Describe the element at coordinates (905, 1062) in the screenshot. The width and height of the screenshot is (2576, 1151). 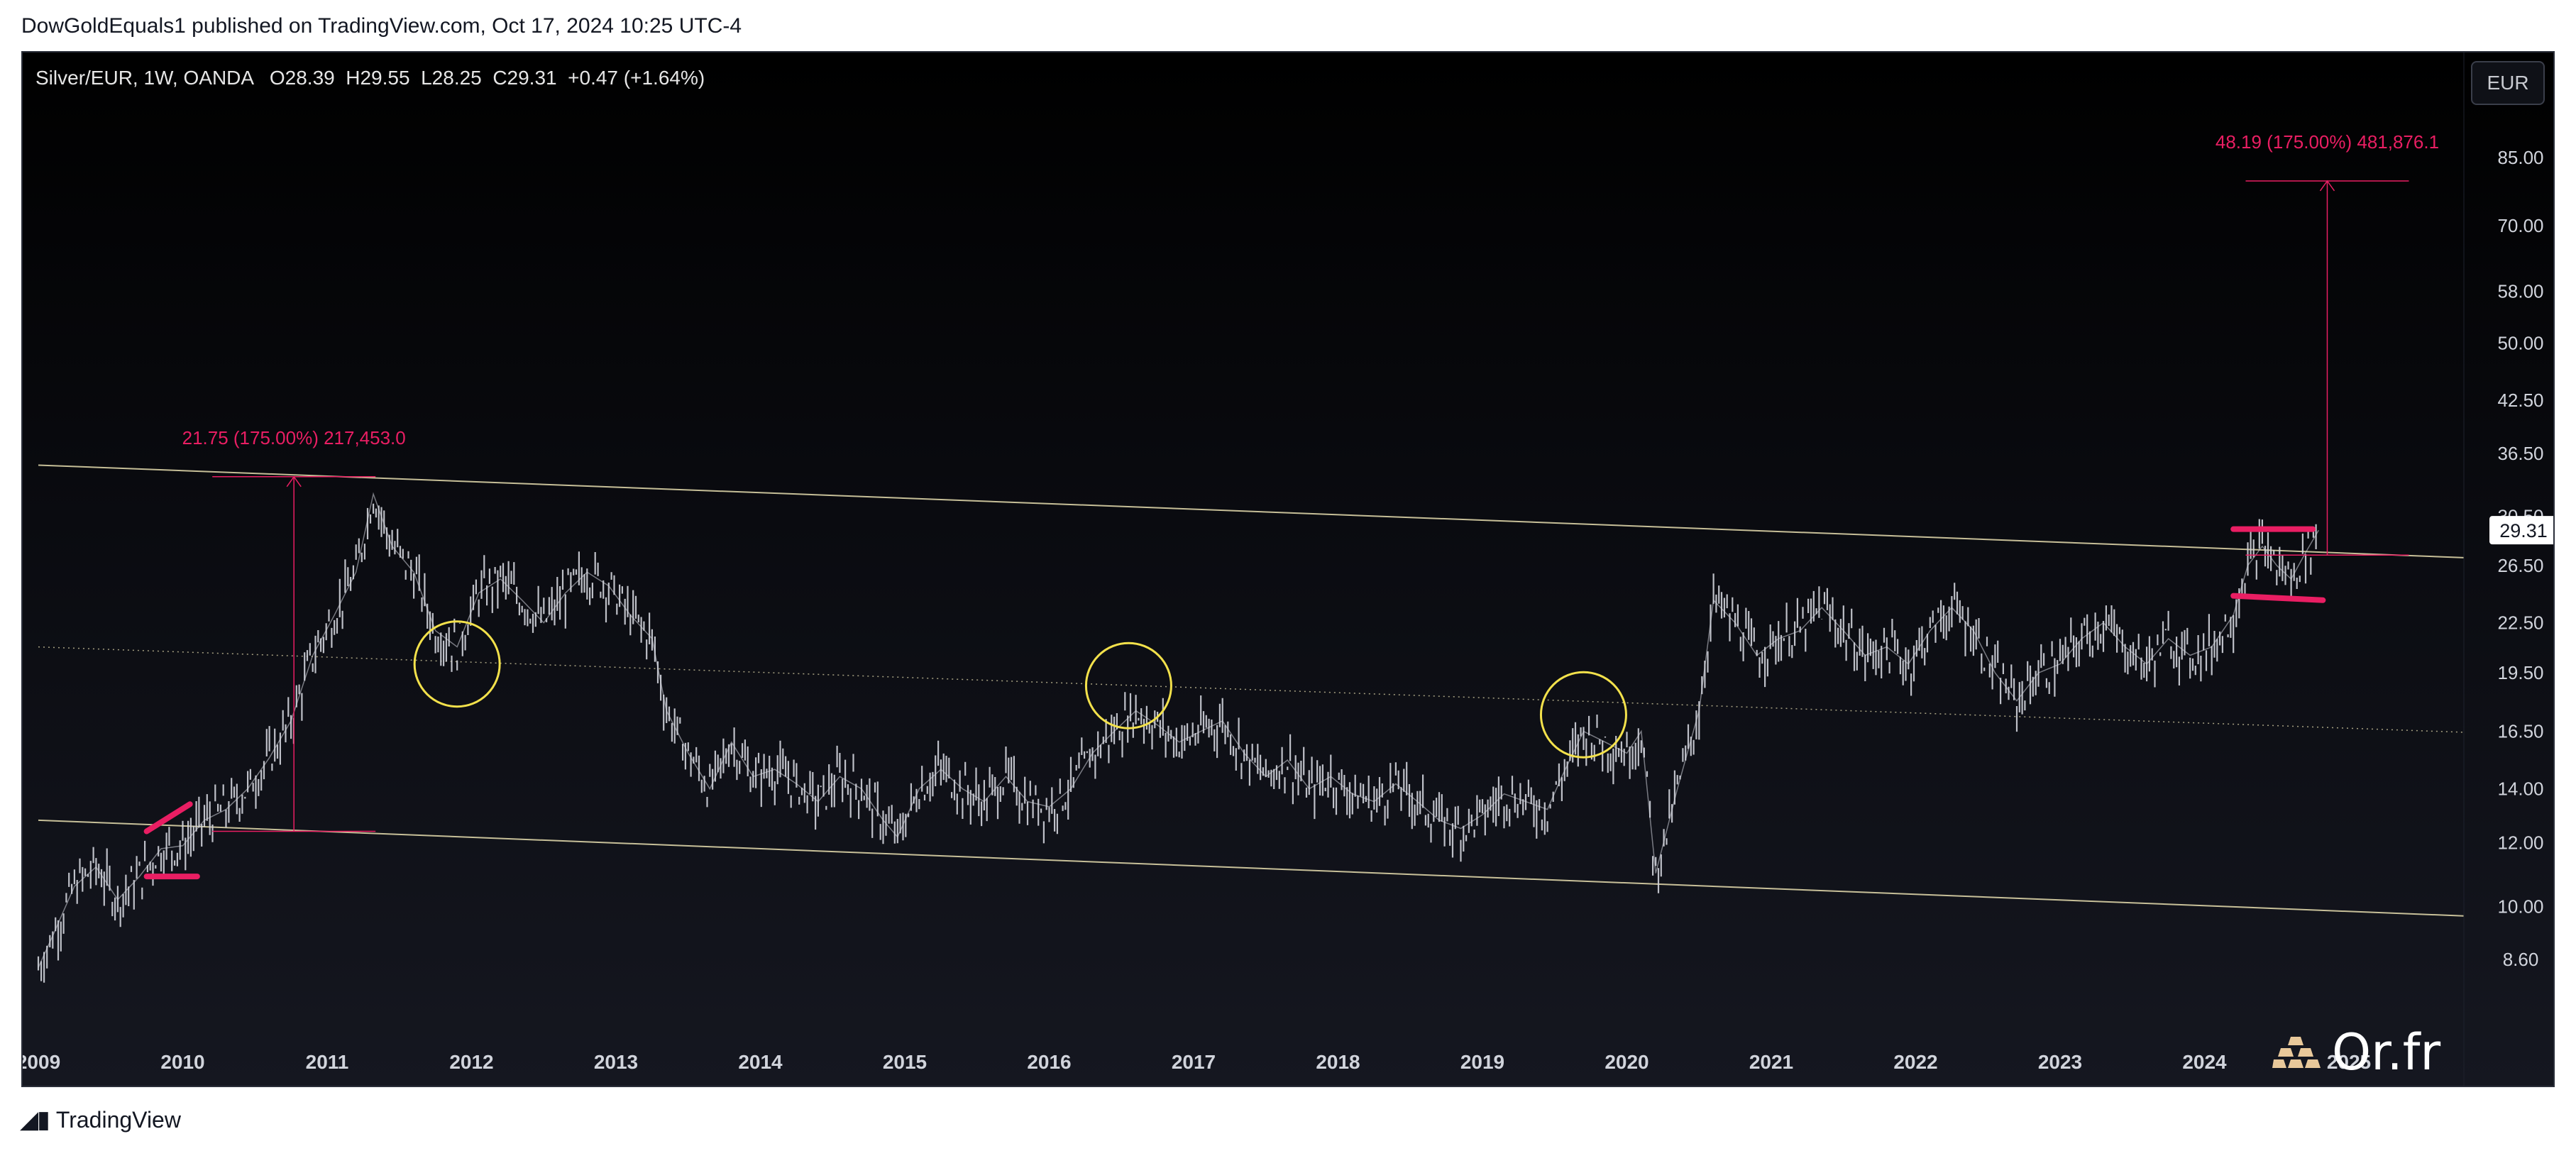
I see `x-tick-6: 2015` at that location.